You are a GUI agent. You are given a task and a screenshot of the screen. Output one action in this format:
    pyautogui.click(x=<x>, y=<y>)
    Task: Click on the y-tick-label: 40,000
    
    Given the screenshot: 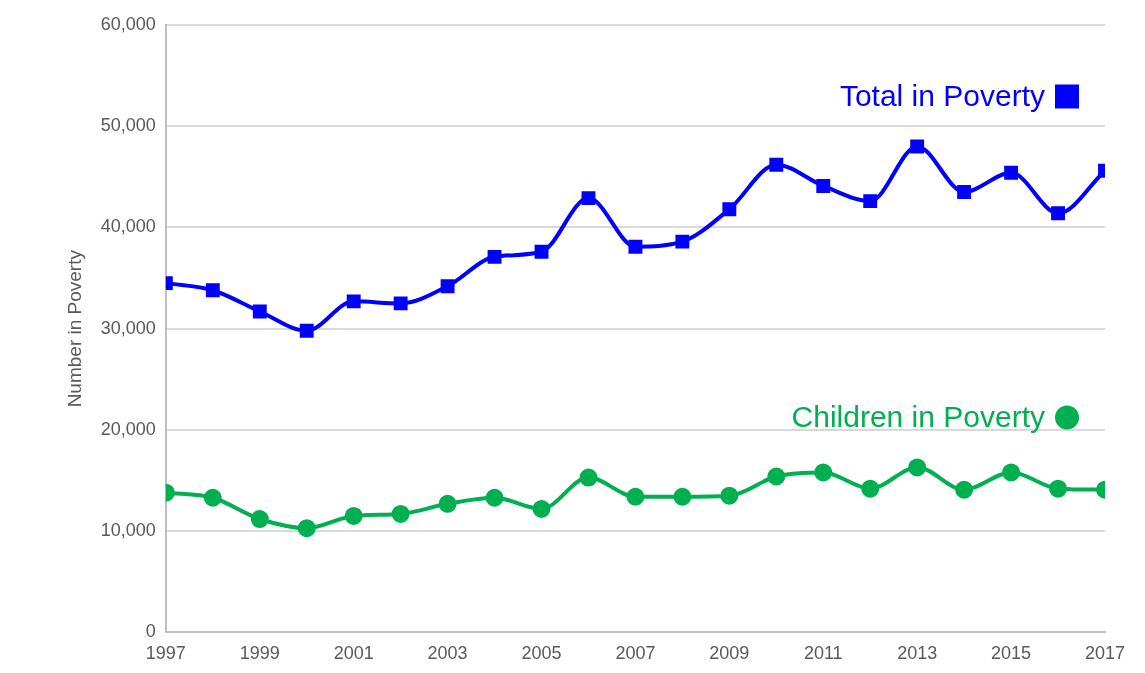 What is the action you would take?
    pyautogui.click(x=128, y=226)
    